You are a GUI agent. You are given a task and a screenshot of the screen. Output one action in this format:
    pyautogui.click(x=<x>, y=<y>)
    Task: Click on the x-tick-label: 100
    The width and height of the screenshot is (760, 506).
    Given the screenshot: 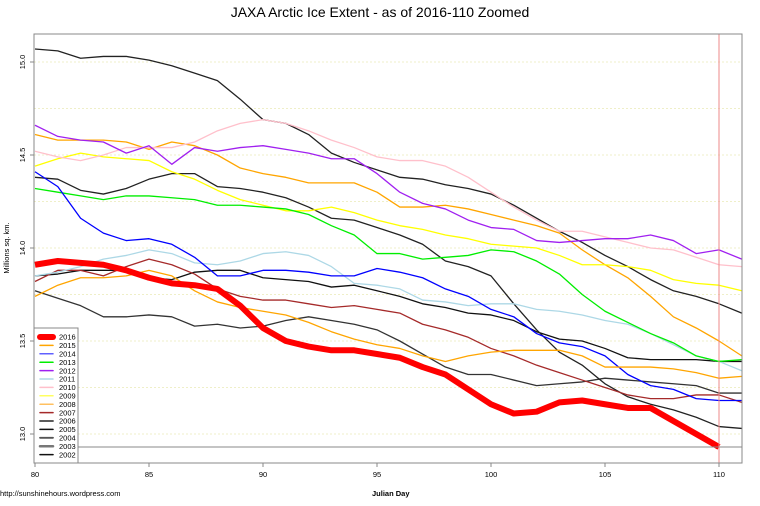 What is the action you would take?
    pyautogui.click(x=491, y=474)
    